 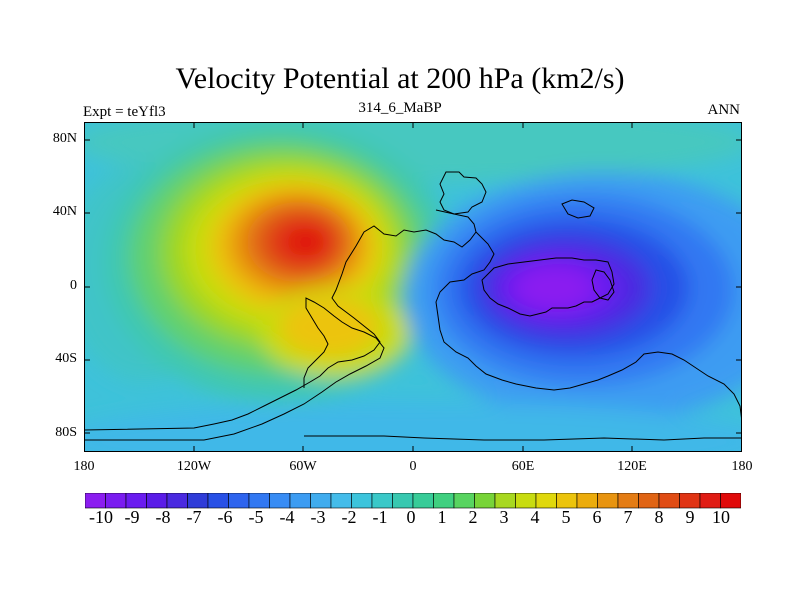 I want to click on experiment-label: Expt = teYfl3, so click(x=124, y=112).